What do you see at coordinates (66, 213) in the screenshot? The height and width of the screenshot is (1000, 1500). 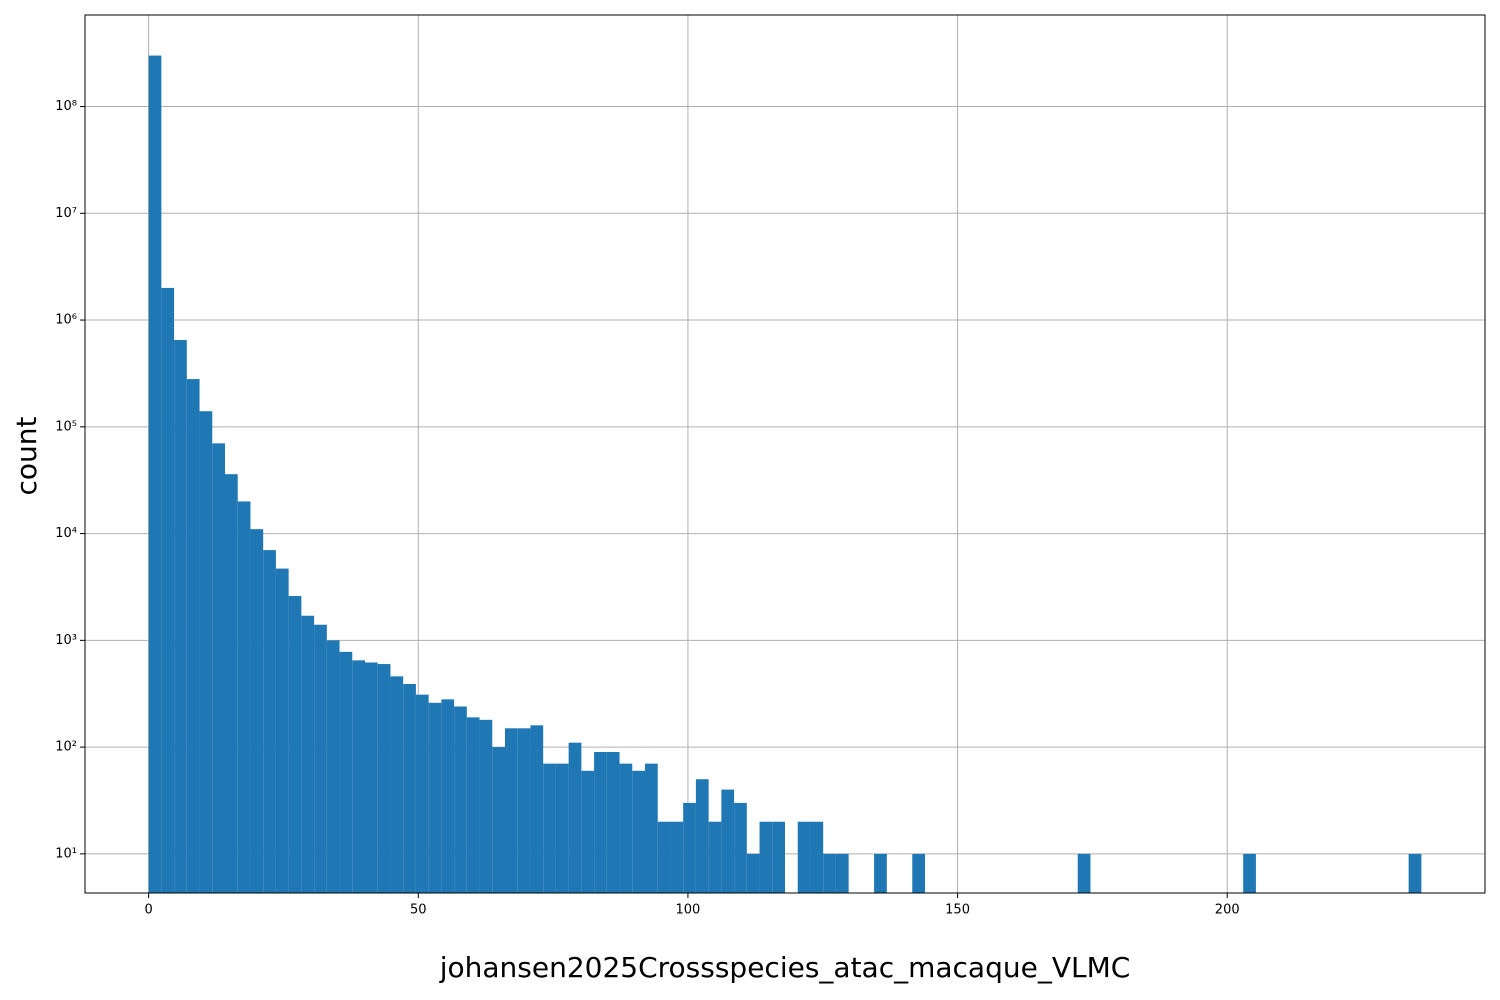 I see `y-tick-label: 10⁷` at bounding box center [66, 213].